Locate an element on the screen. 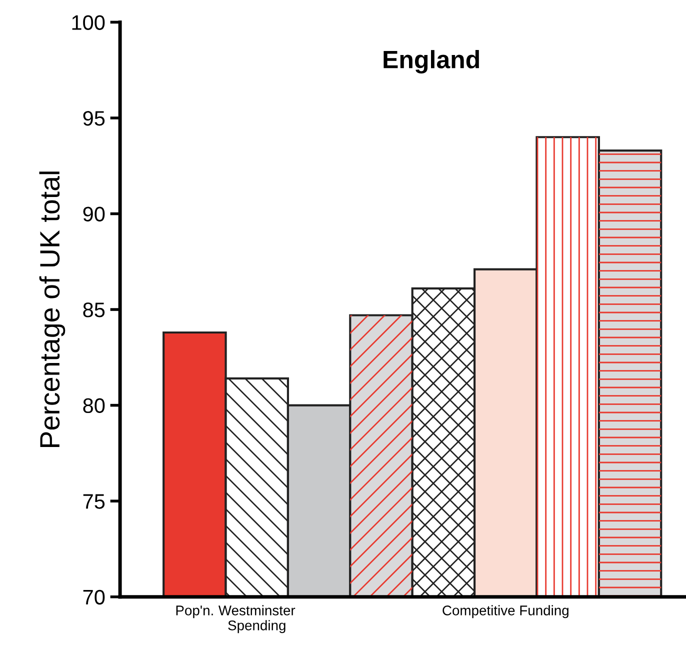 The image size is (686, 653). x-tick-label: Pop'n. is located at coordinates (194, 612).